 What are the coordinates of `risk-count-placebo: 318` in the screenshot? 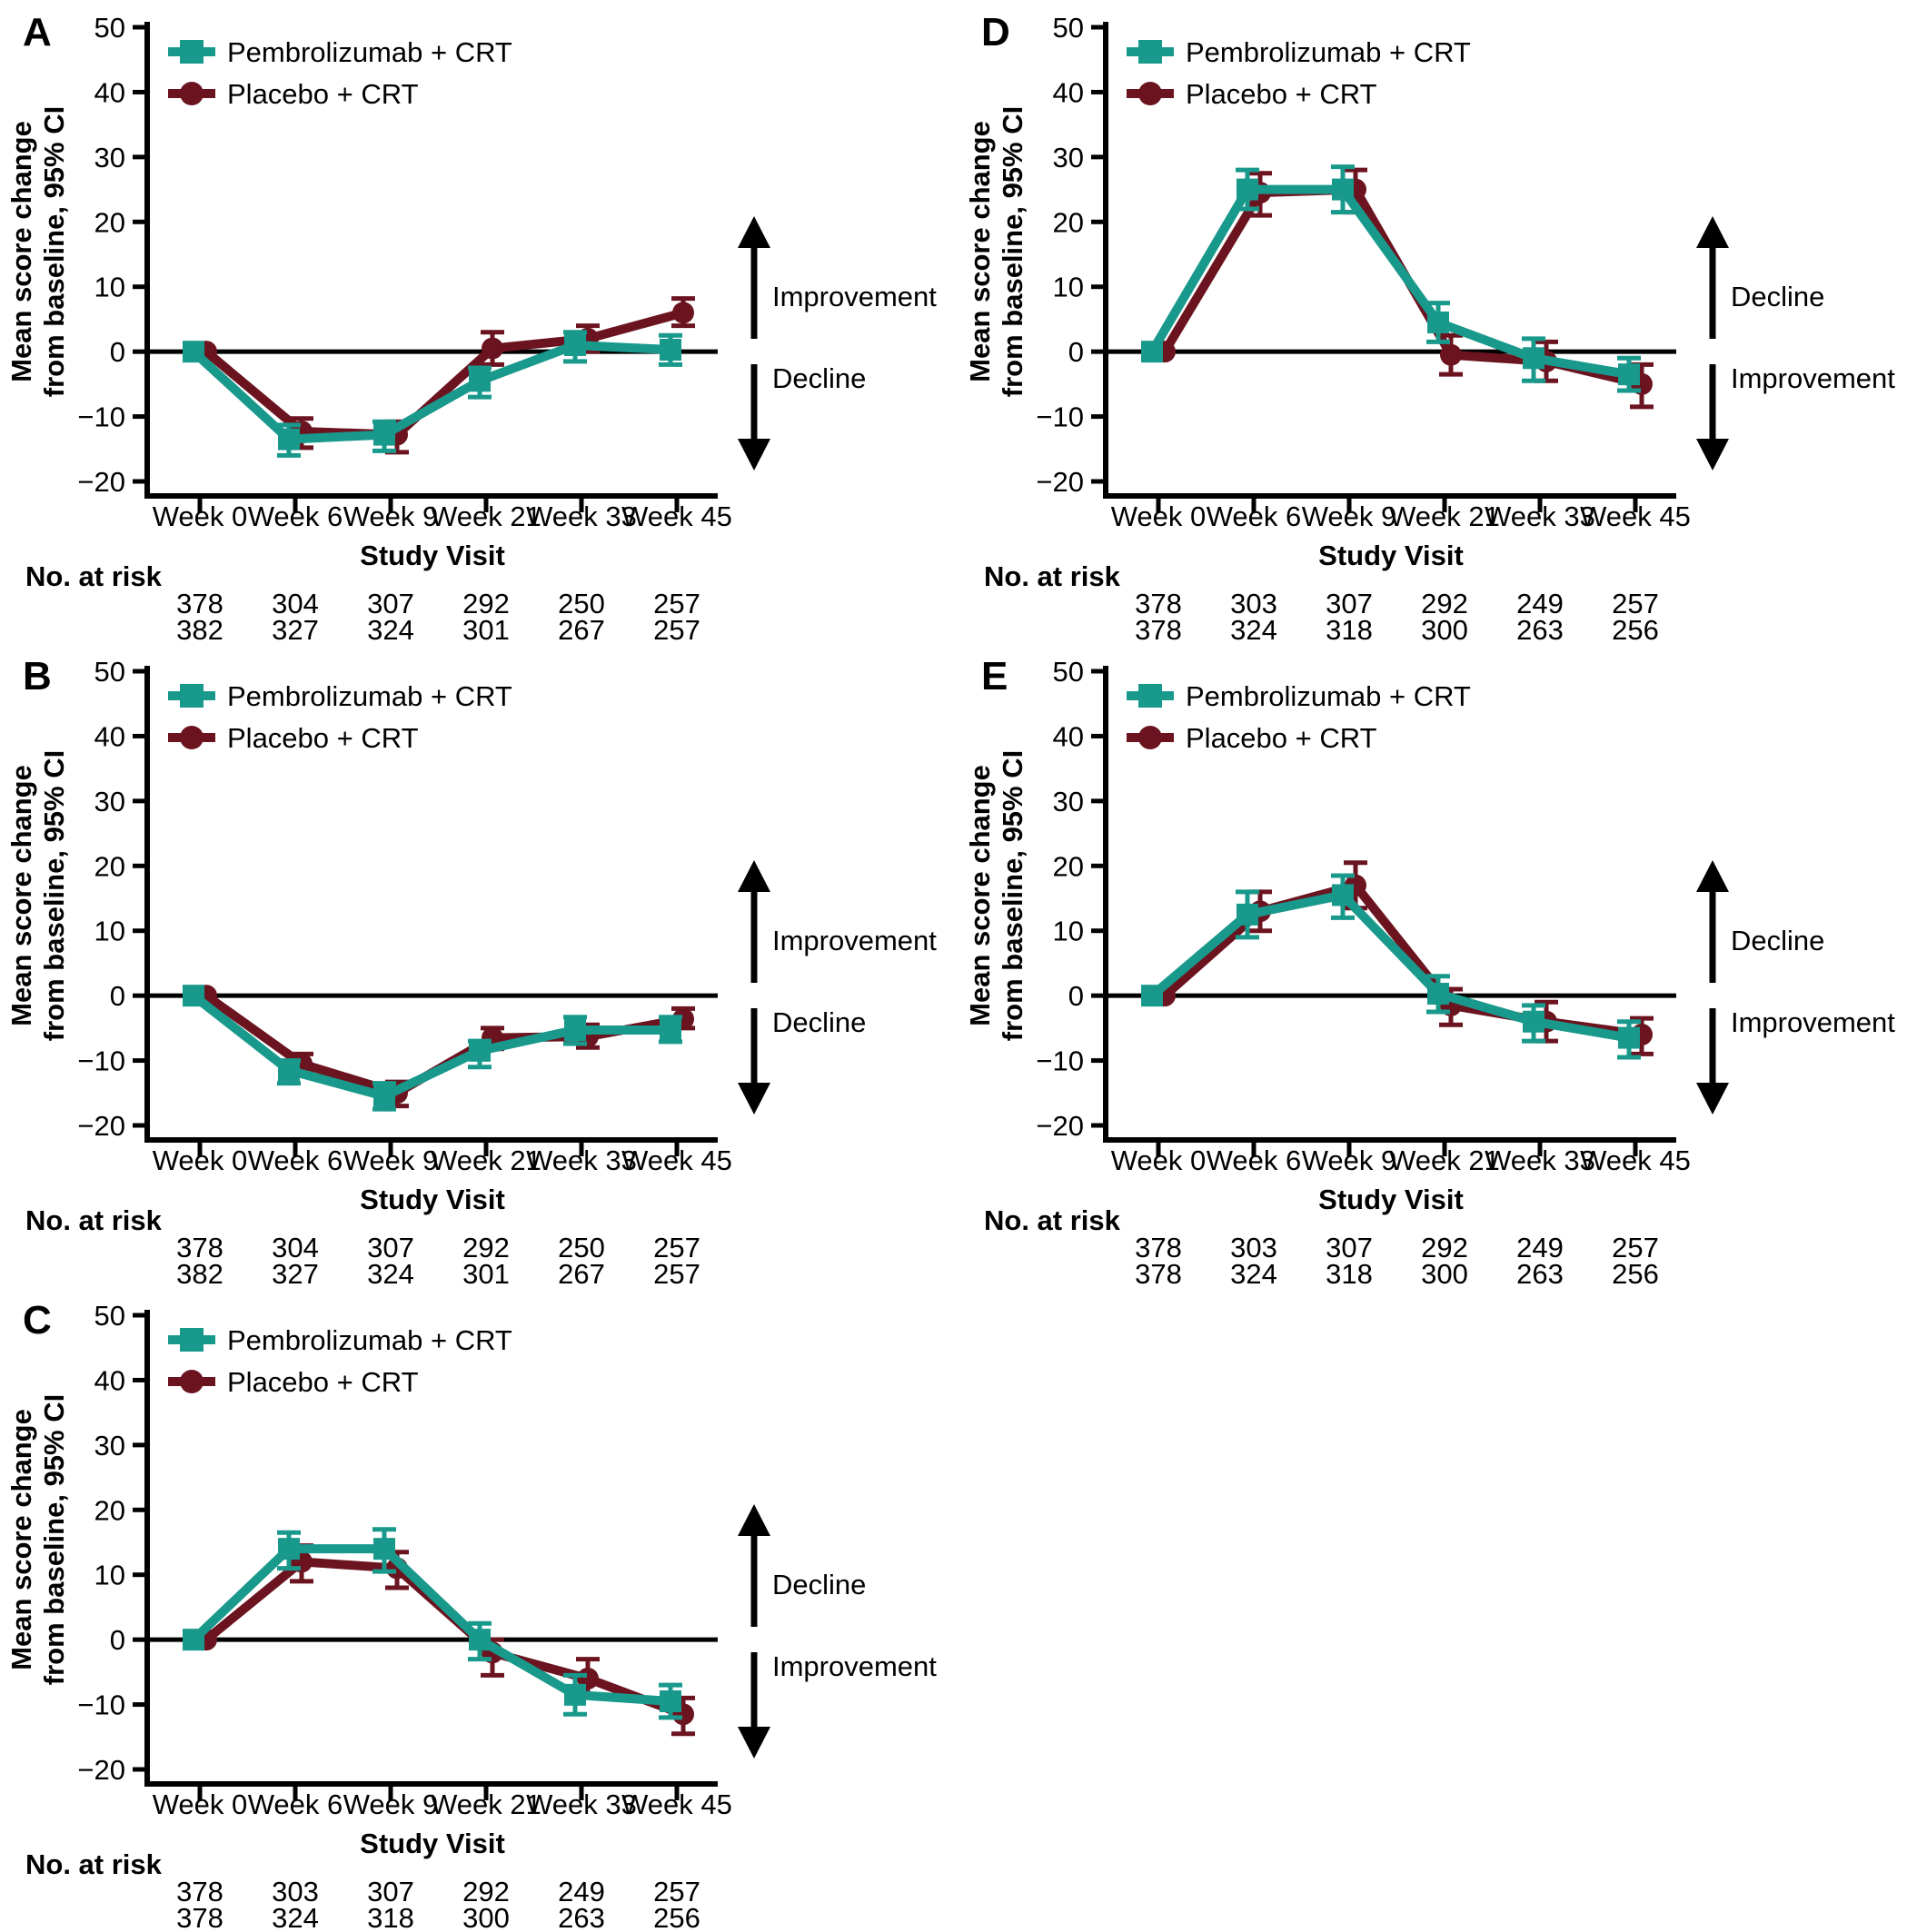 It's located at (1349, 629).